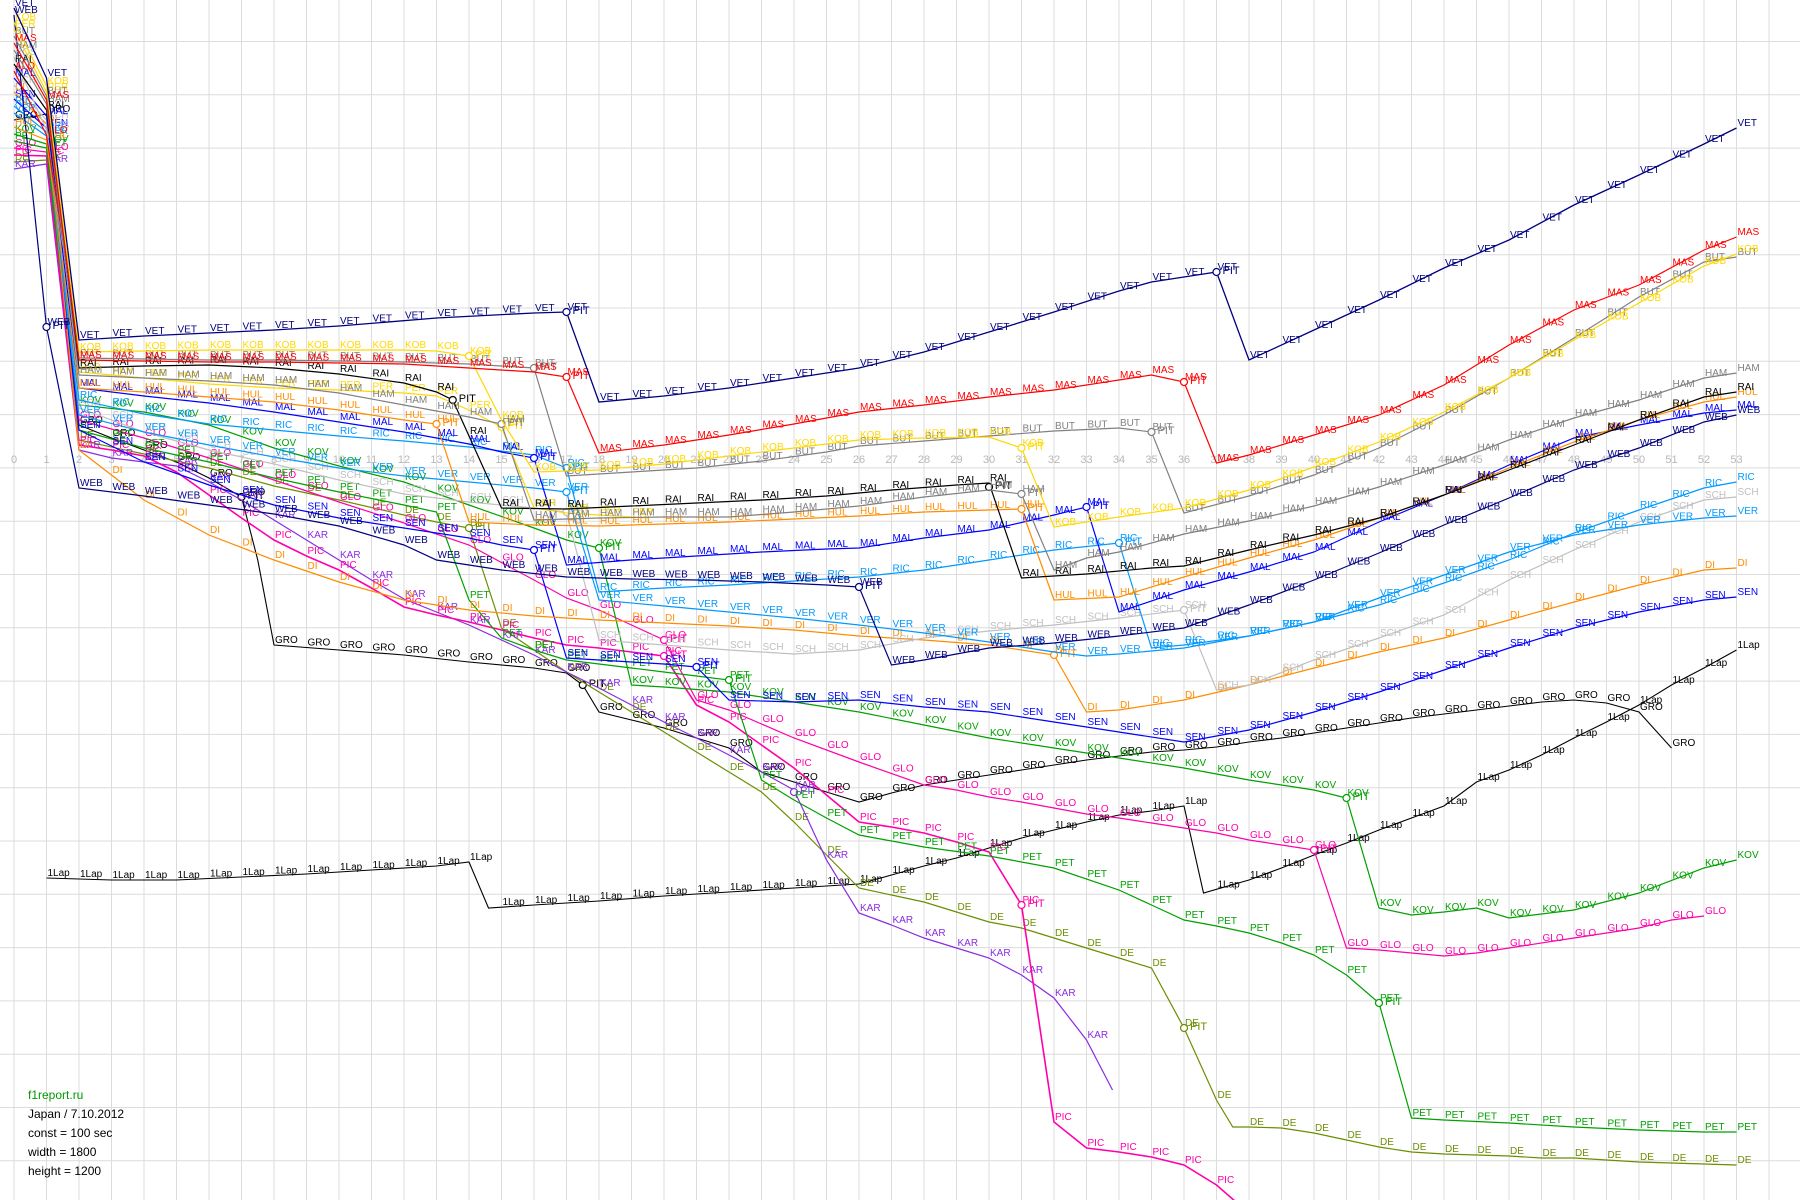 This screenshot has height=1200, width=1800. Describe the element at coordinates (761, 460) in the screenshot. I see `lap-tick: 23` at that location.